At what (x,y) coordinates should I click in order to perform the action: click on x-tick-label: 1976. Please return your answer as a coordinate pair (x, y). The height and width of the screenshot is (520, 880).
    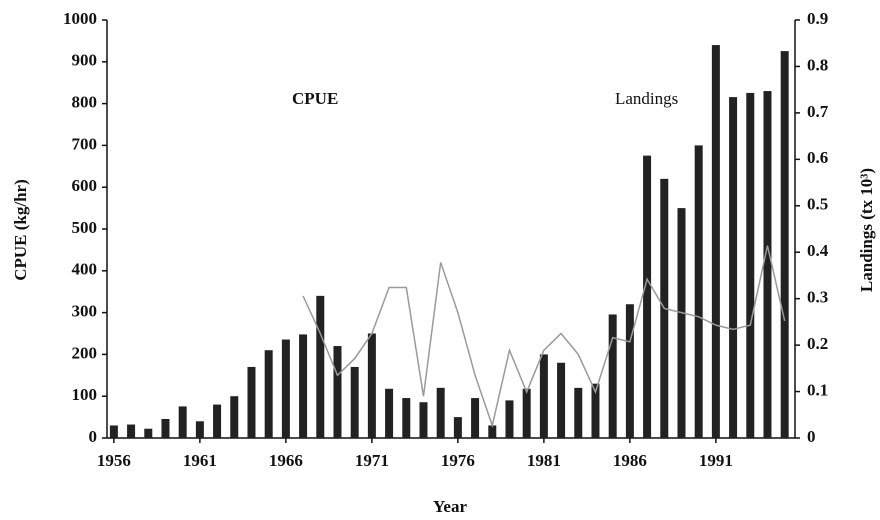
    Looking at the image, I should click on (458, 460).